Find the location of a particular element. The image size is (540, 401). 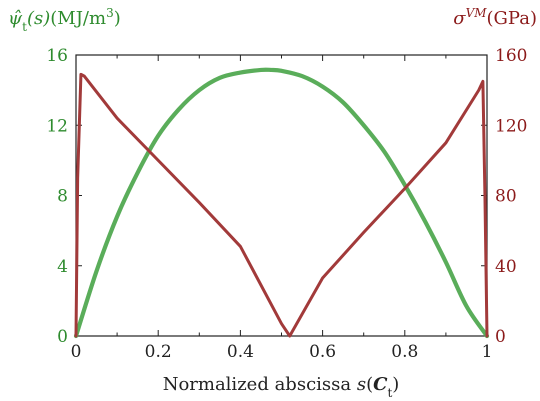

y-left-symbol: ψ̂ is located at coordinates (15, 18).